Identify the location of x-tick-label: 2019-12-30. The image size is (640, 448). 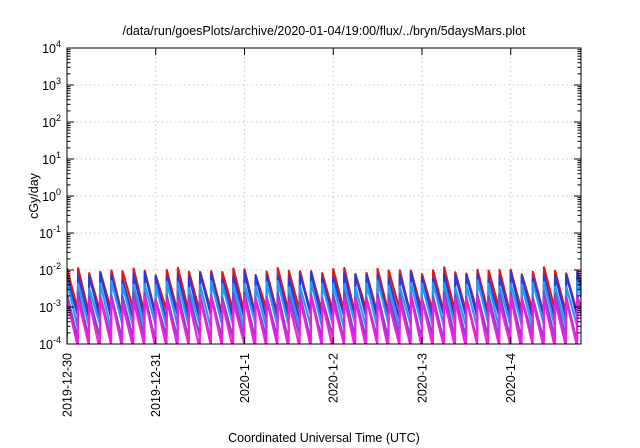
(68, 385).